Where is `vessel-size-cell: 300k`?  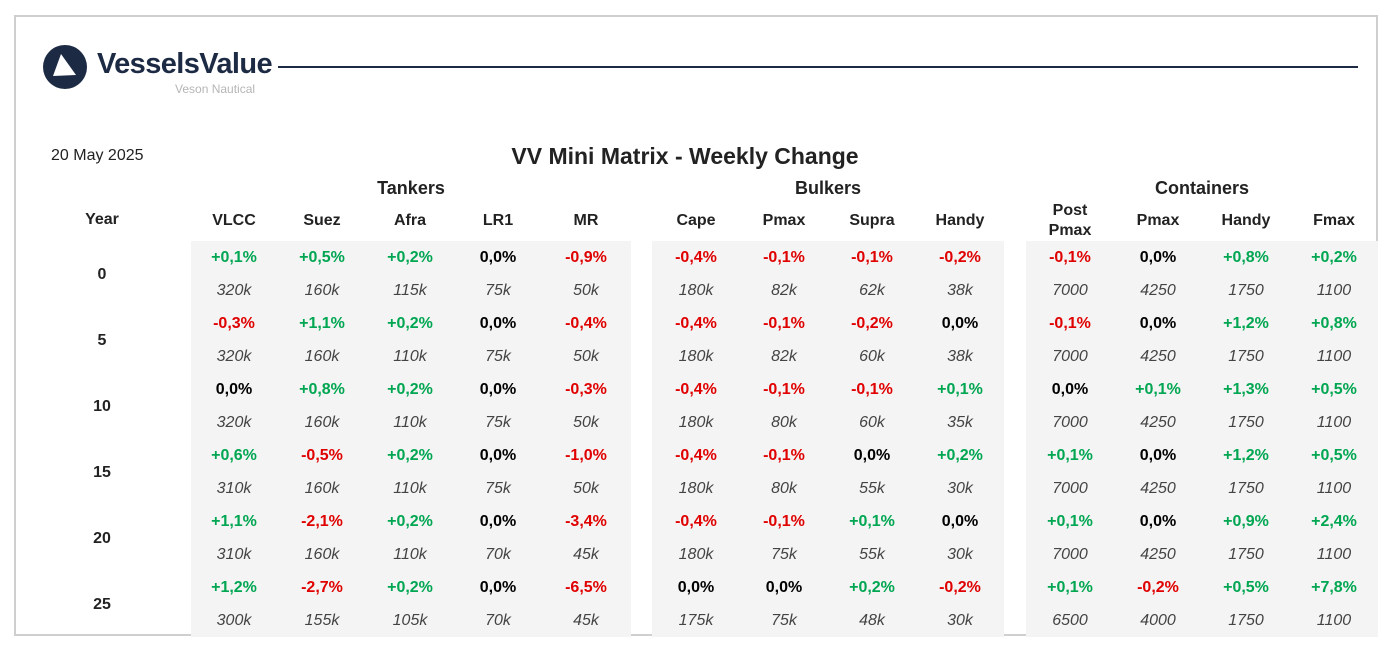
vessel-size-cell: 300k is located at coordinates (234, 620).